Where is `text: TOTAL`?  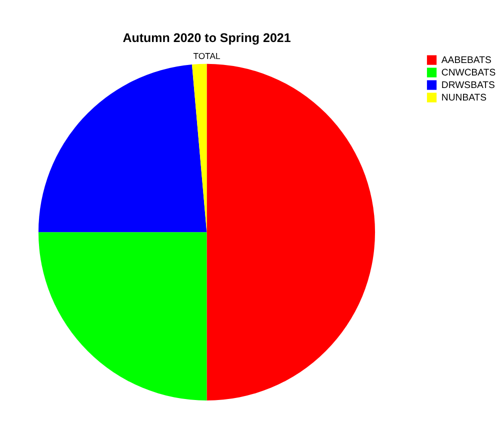 text: TOTAL is located at coordinates (206, 56).